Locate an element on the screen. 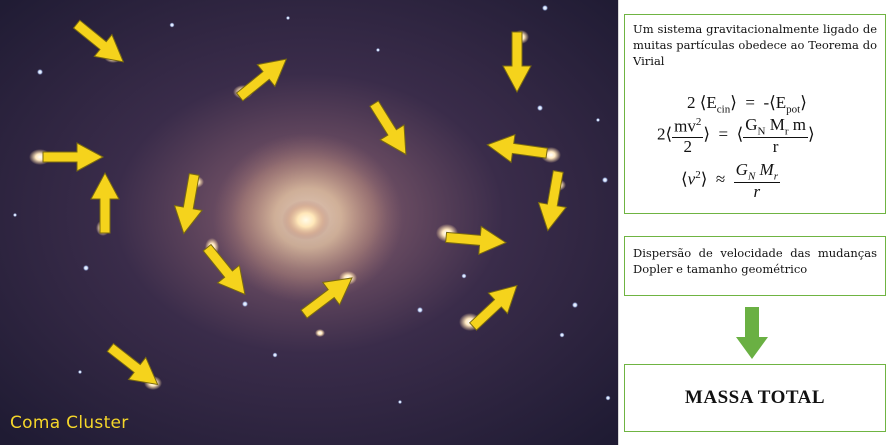 This screenshot has height=445, width=894. equation-dispersion: ⟨ν2⟩ ≈ GN Mr r is located at coordinates (730, 181).